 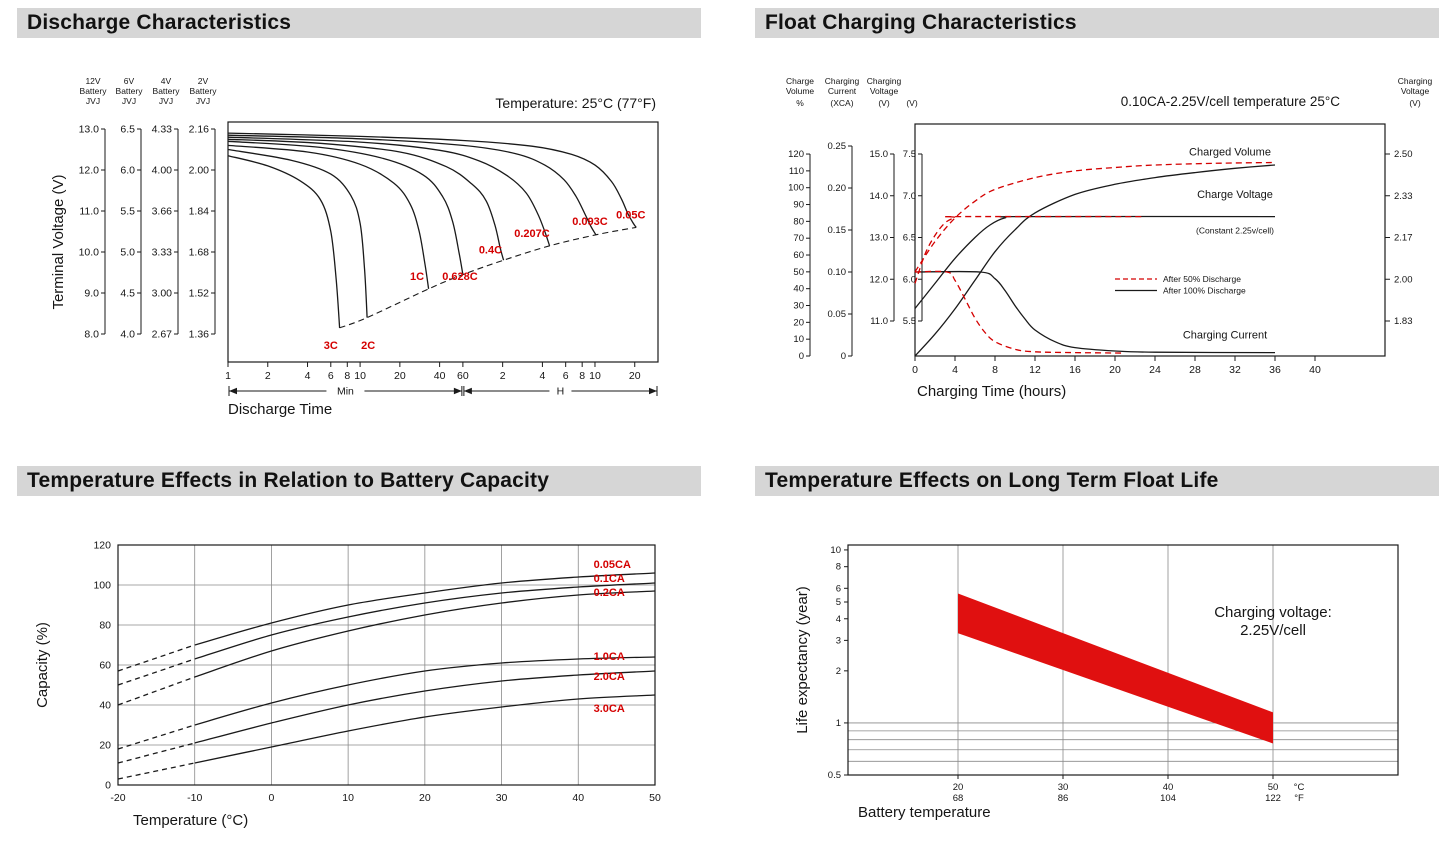 I want to click on svg-text: 100, so click(x=102, y=586).